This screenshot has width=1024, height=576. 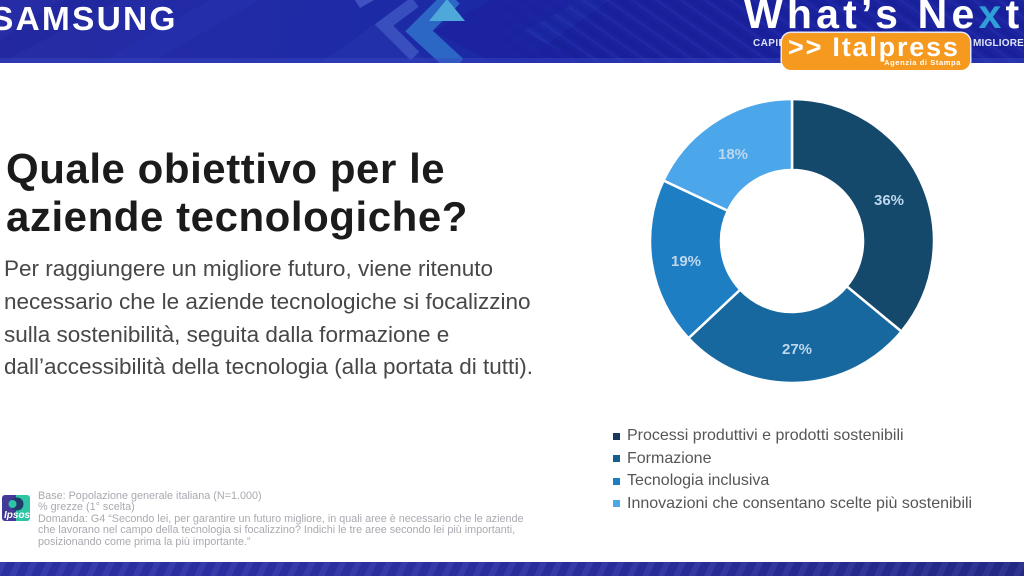 I want to click on svg-text: Ipsos, so click(x=17, y=515).